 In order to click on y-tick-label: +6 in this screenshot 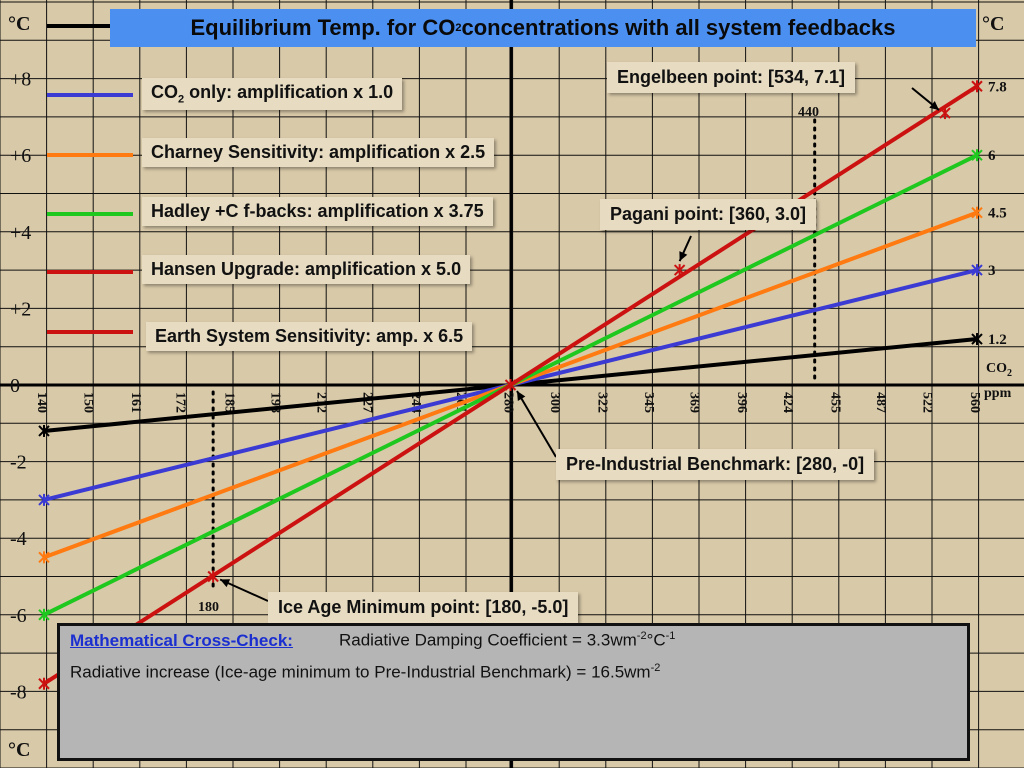, I will do `click(20, 156)`.